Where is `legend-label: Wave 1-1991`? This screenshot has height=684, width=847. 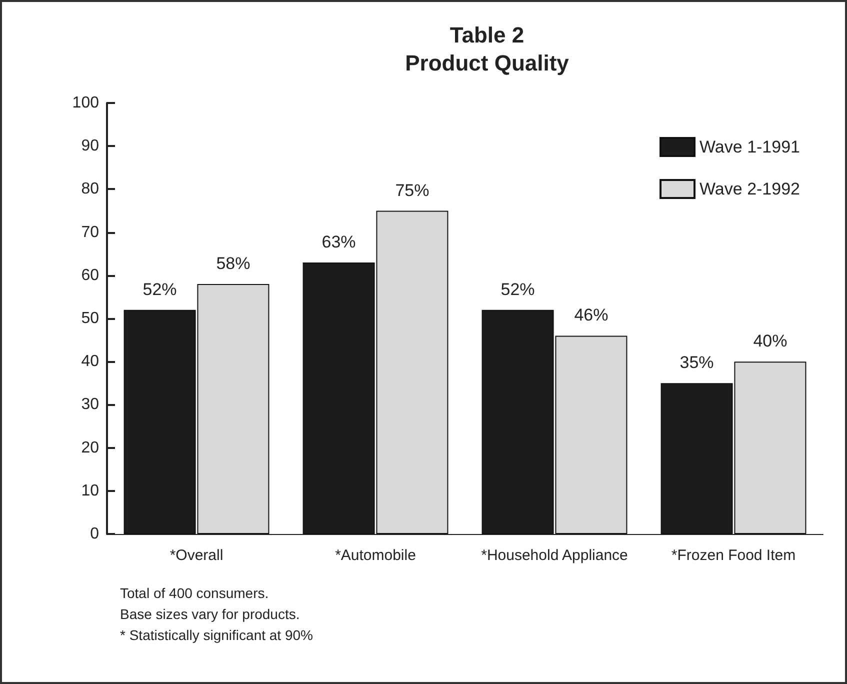
legend-label: Wave 1-1991 is located at coordinates (750, 147).